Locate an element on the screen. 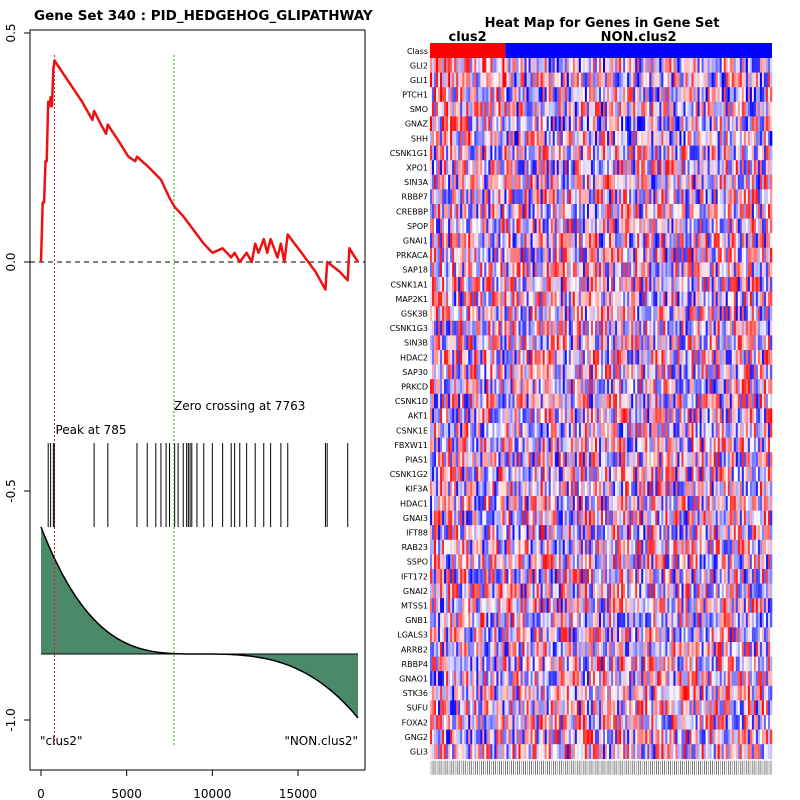 This screenshot has height=800, width=800. gene-label: CSNK1D is located at coordinates (411, 401).